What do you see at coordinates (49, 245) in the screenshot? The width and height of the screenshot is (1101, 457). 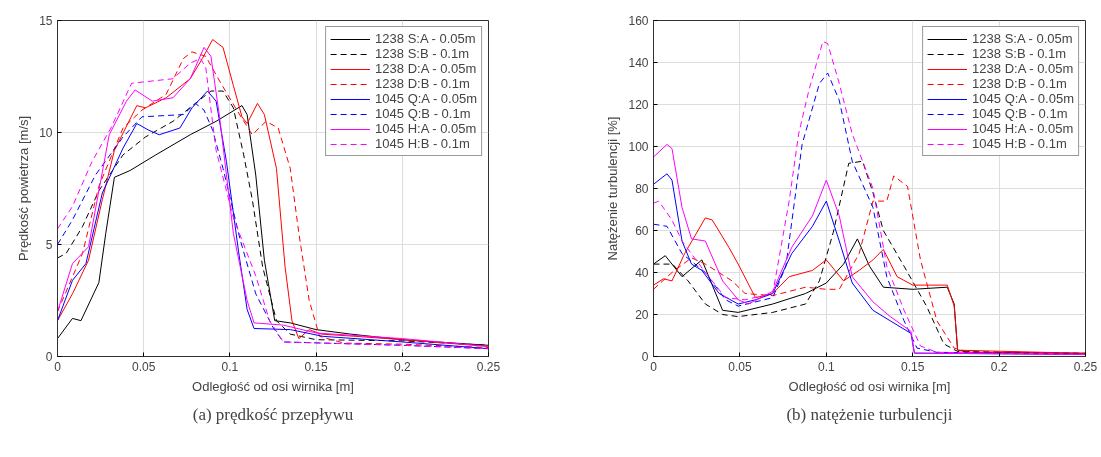 I see `y-tick-label: 5` at bounding box center [49, 245].